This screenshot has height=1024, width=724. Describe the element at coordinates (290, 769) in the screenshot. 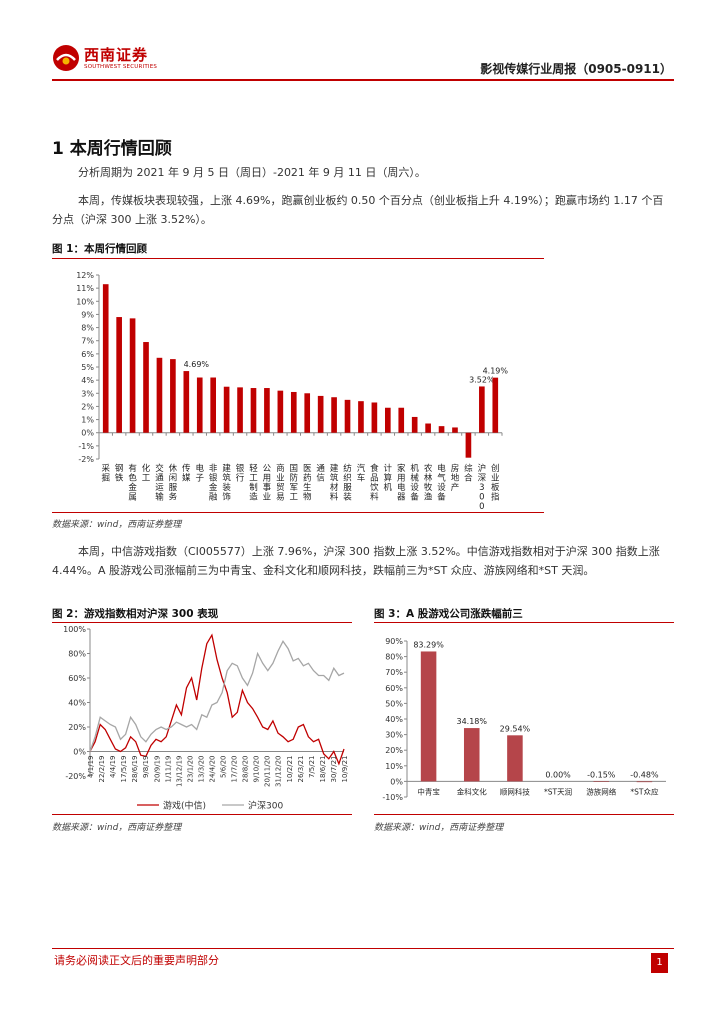

I see `x-tick-label: 10/2/21` at that location.